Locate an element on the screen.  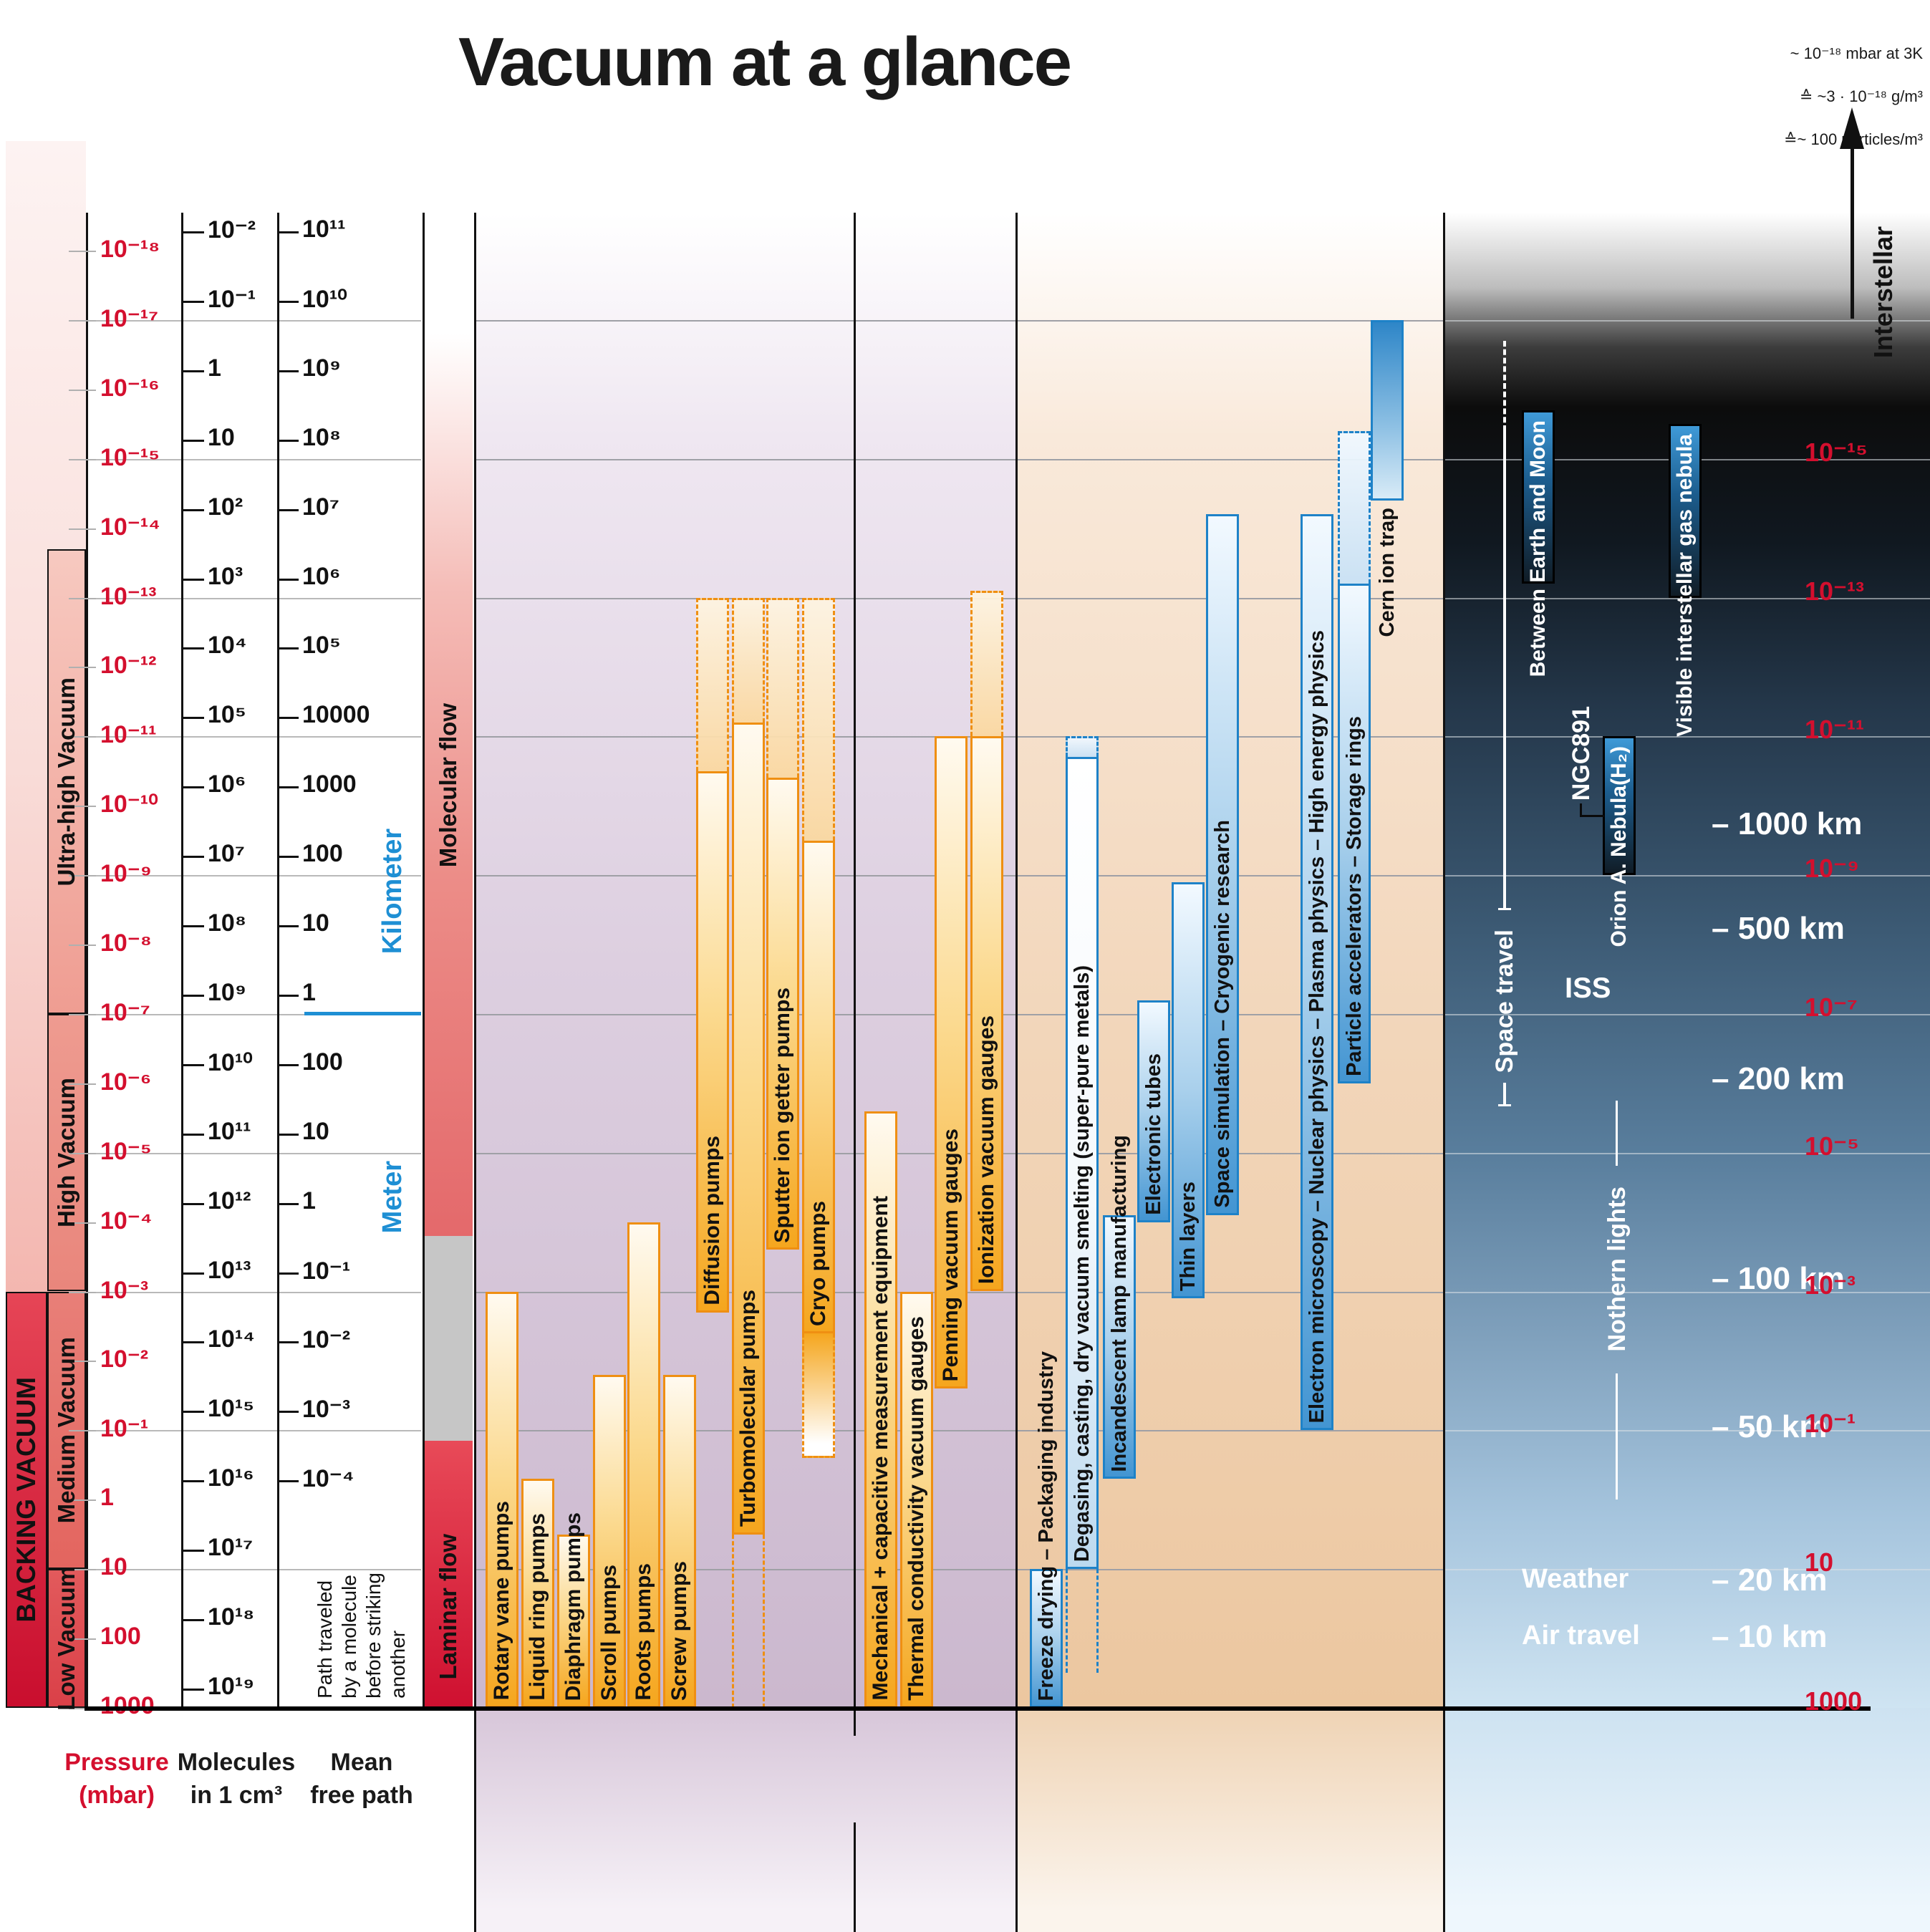
pressure-label-12: 10⁻⁶ is located at coordinates (126, 1082).